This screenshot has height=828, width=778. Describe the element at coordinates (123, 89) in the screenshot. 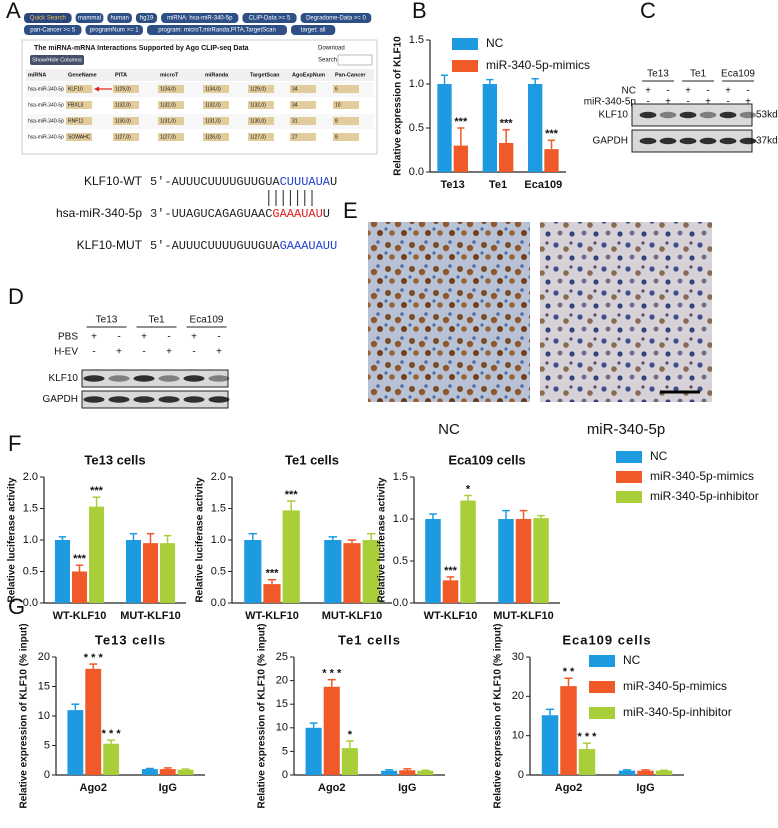

I see `table-cell: 1(29,0)` at that location.